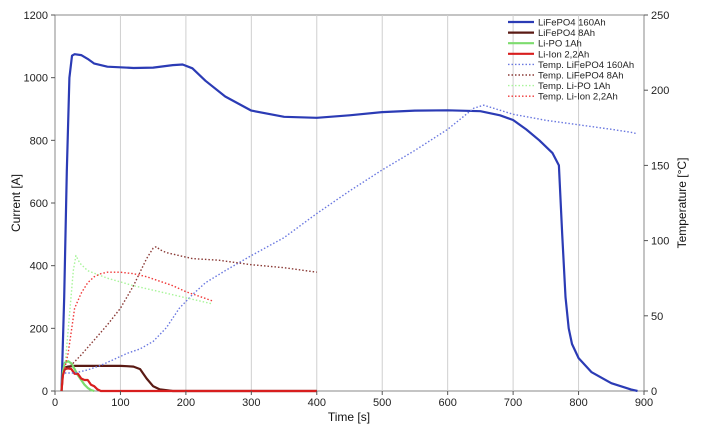 This screenshot has width=706, height=432. I want to click on y2-tick-label: 50, so click(657, 317).